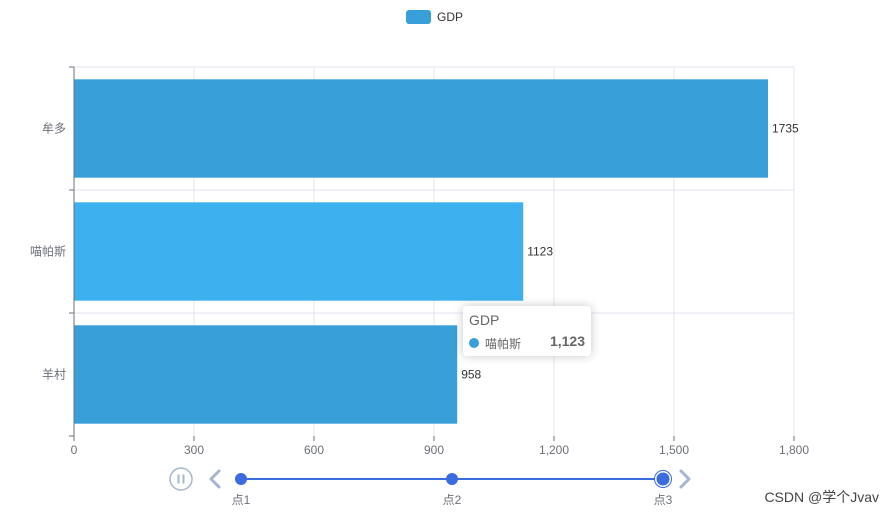  I want to click on x-tick-label: 300, so click(194, 450).